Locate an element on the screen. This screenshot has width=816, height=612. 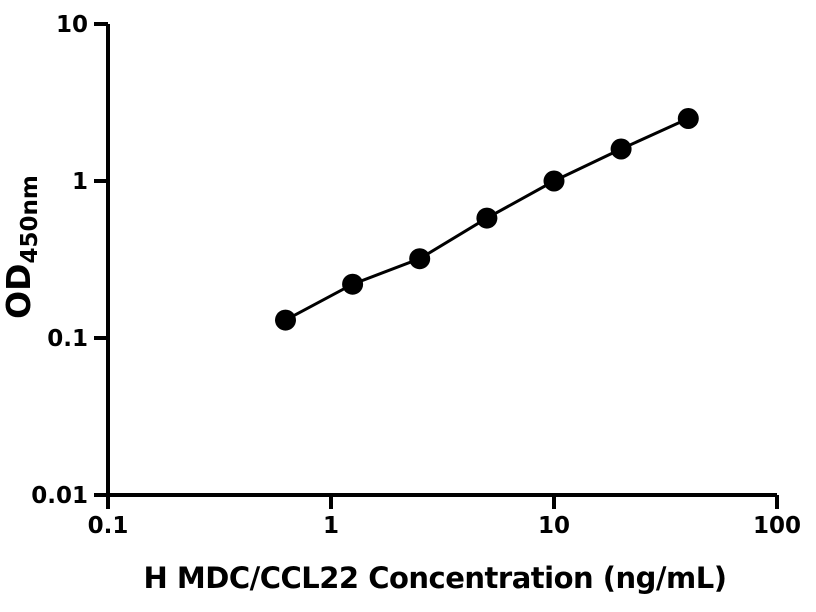
x-tick-label: 100 is located at coordinates (777, 526).